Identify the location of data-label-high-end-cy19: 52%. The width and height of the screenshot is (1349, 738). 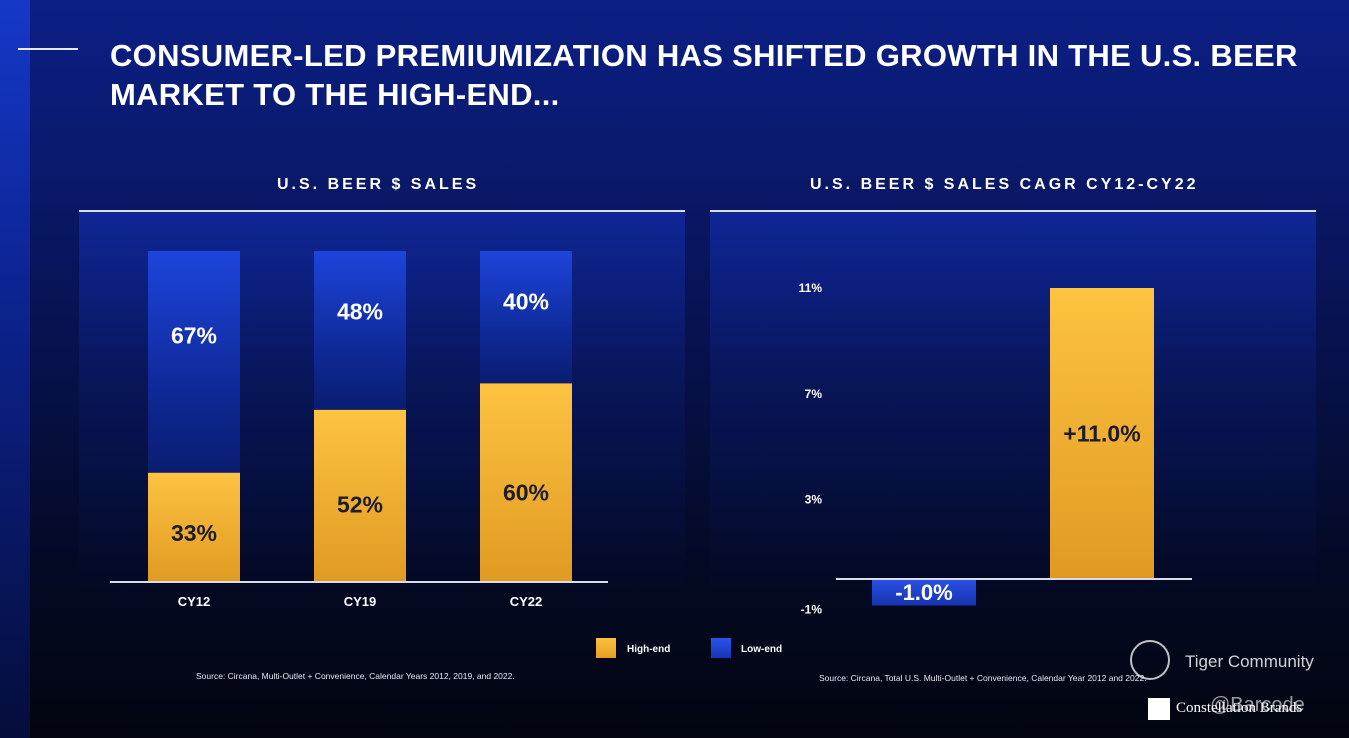
(360, 505).